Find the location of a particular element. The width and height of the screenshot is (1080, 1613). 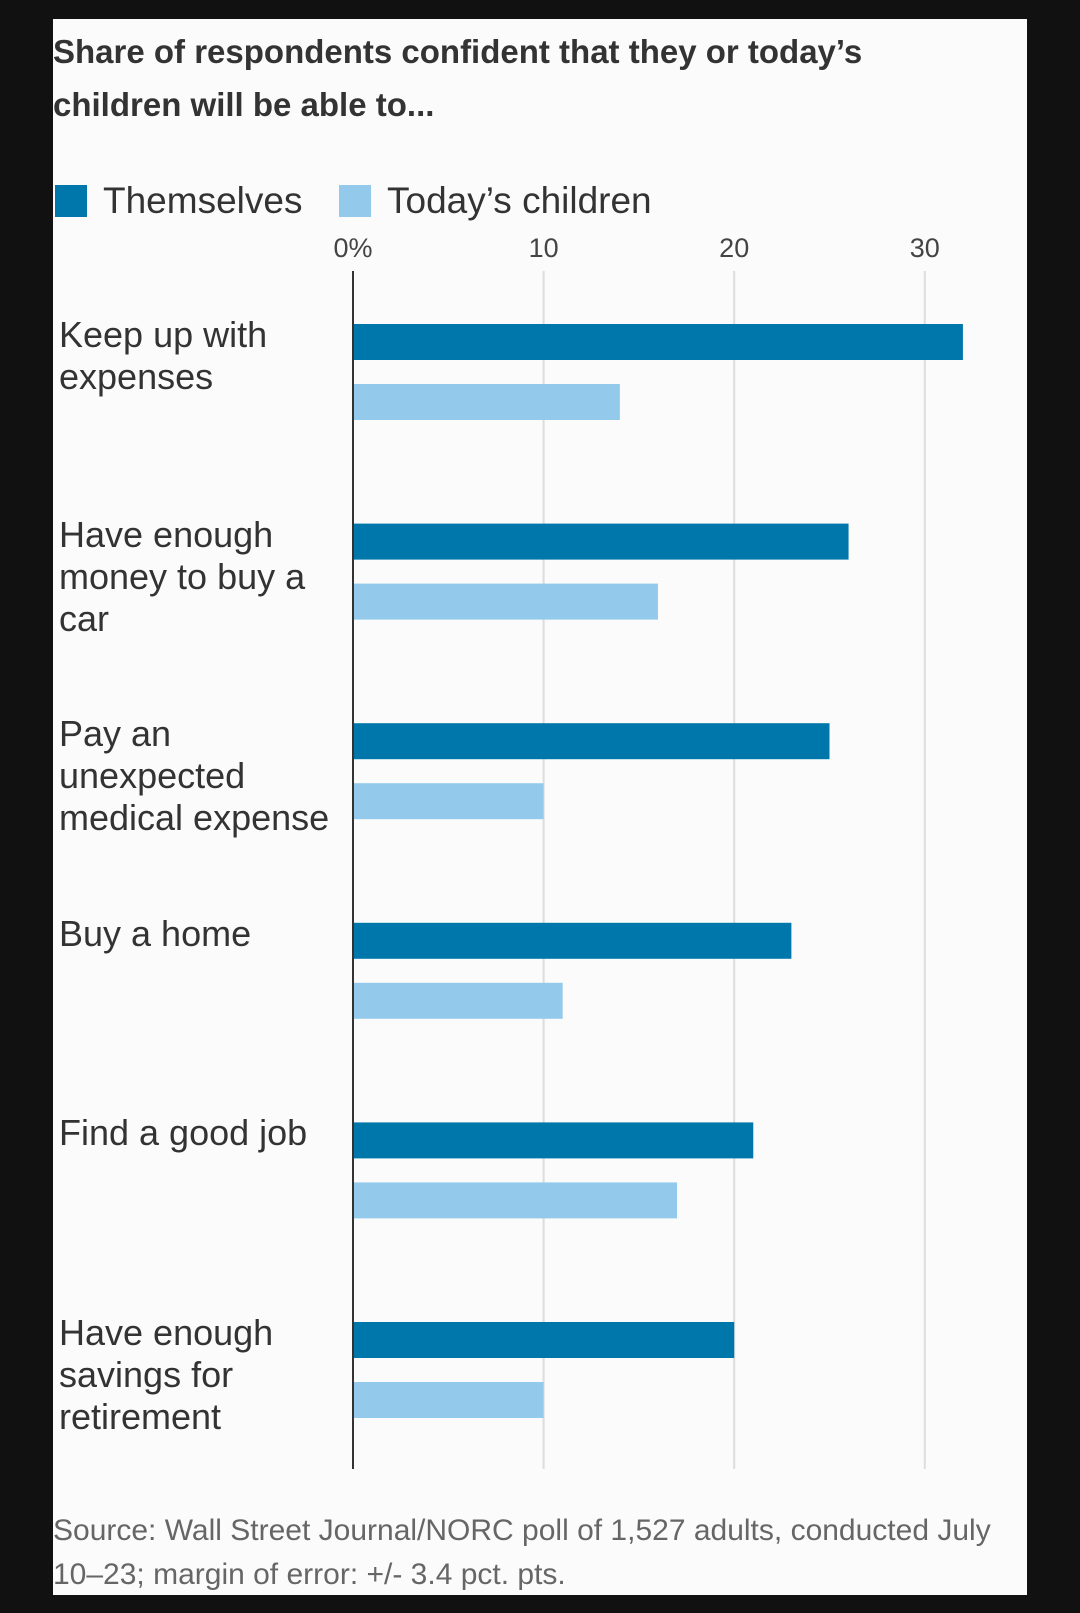

category-label: Have enough money to buy a car is located at coordinates (182, 576).